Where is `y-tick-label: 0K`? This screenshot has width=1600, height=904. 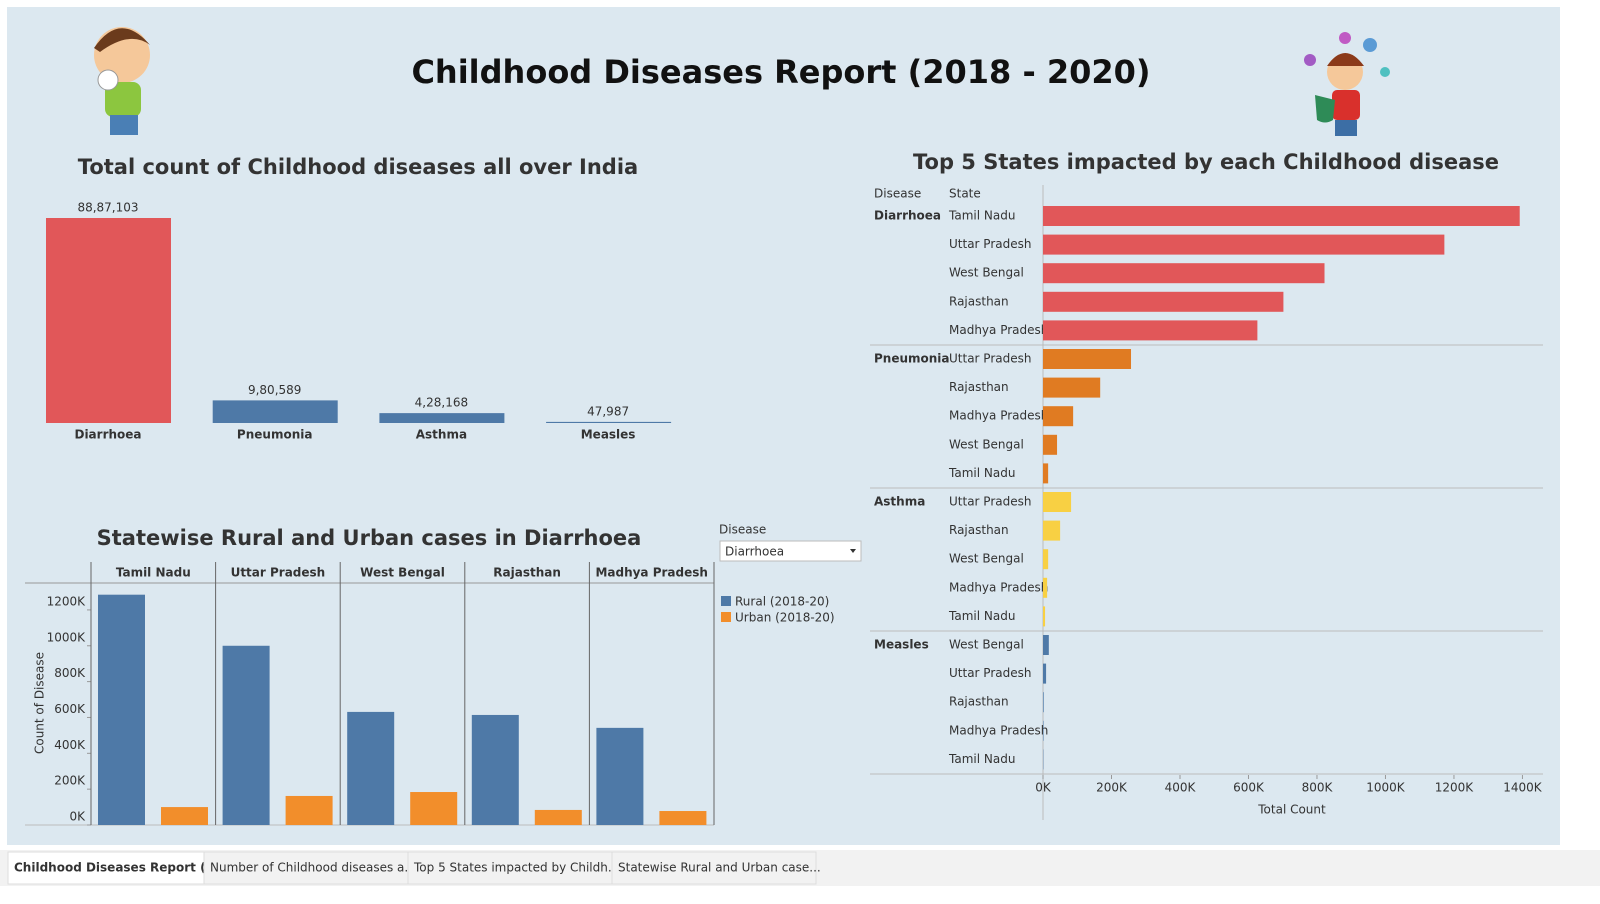
y-tick-label: 0K is located at coordinates (77, 817).